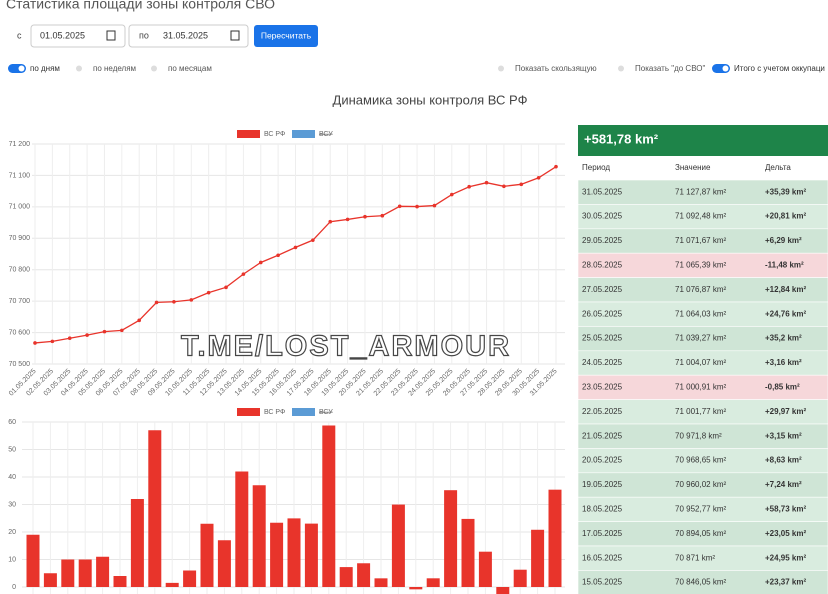  Describe the element at coordinates (602, 240) in the screenshot. I see `table-cell: 29.05.2025` at that location.